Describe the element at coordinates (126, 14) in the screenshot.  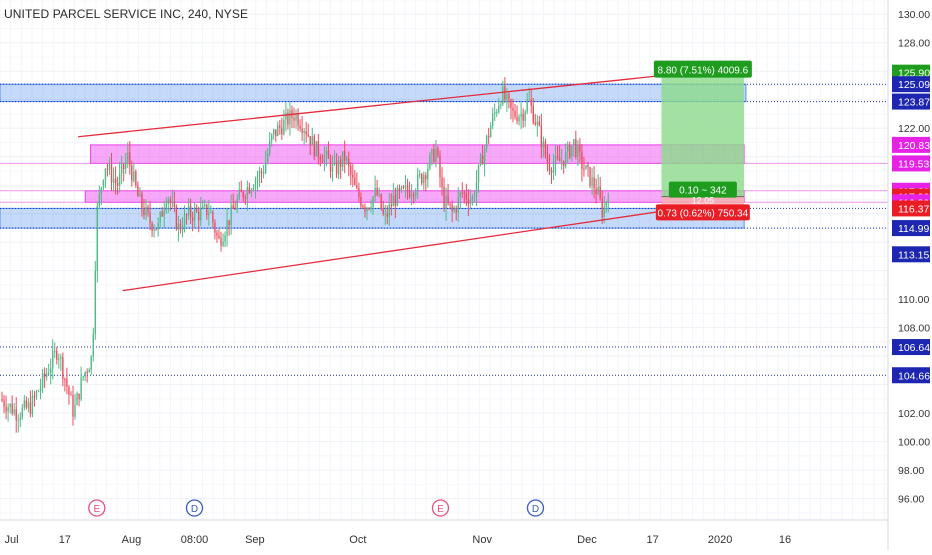
I see `chart-title: UNITED PARCEL SERVICE INC, 240, NYSE` at that location.